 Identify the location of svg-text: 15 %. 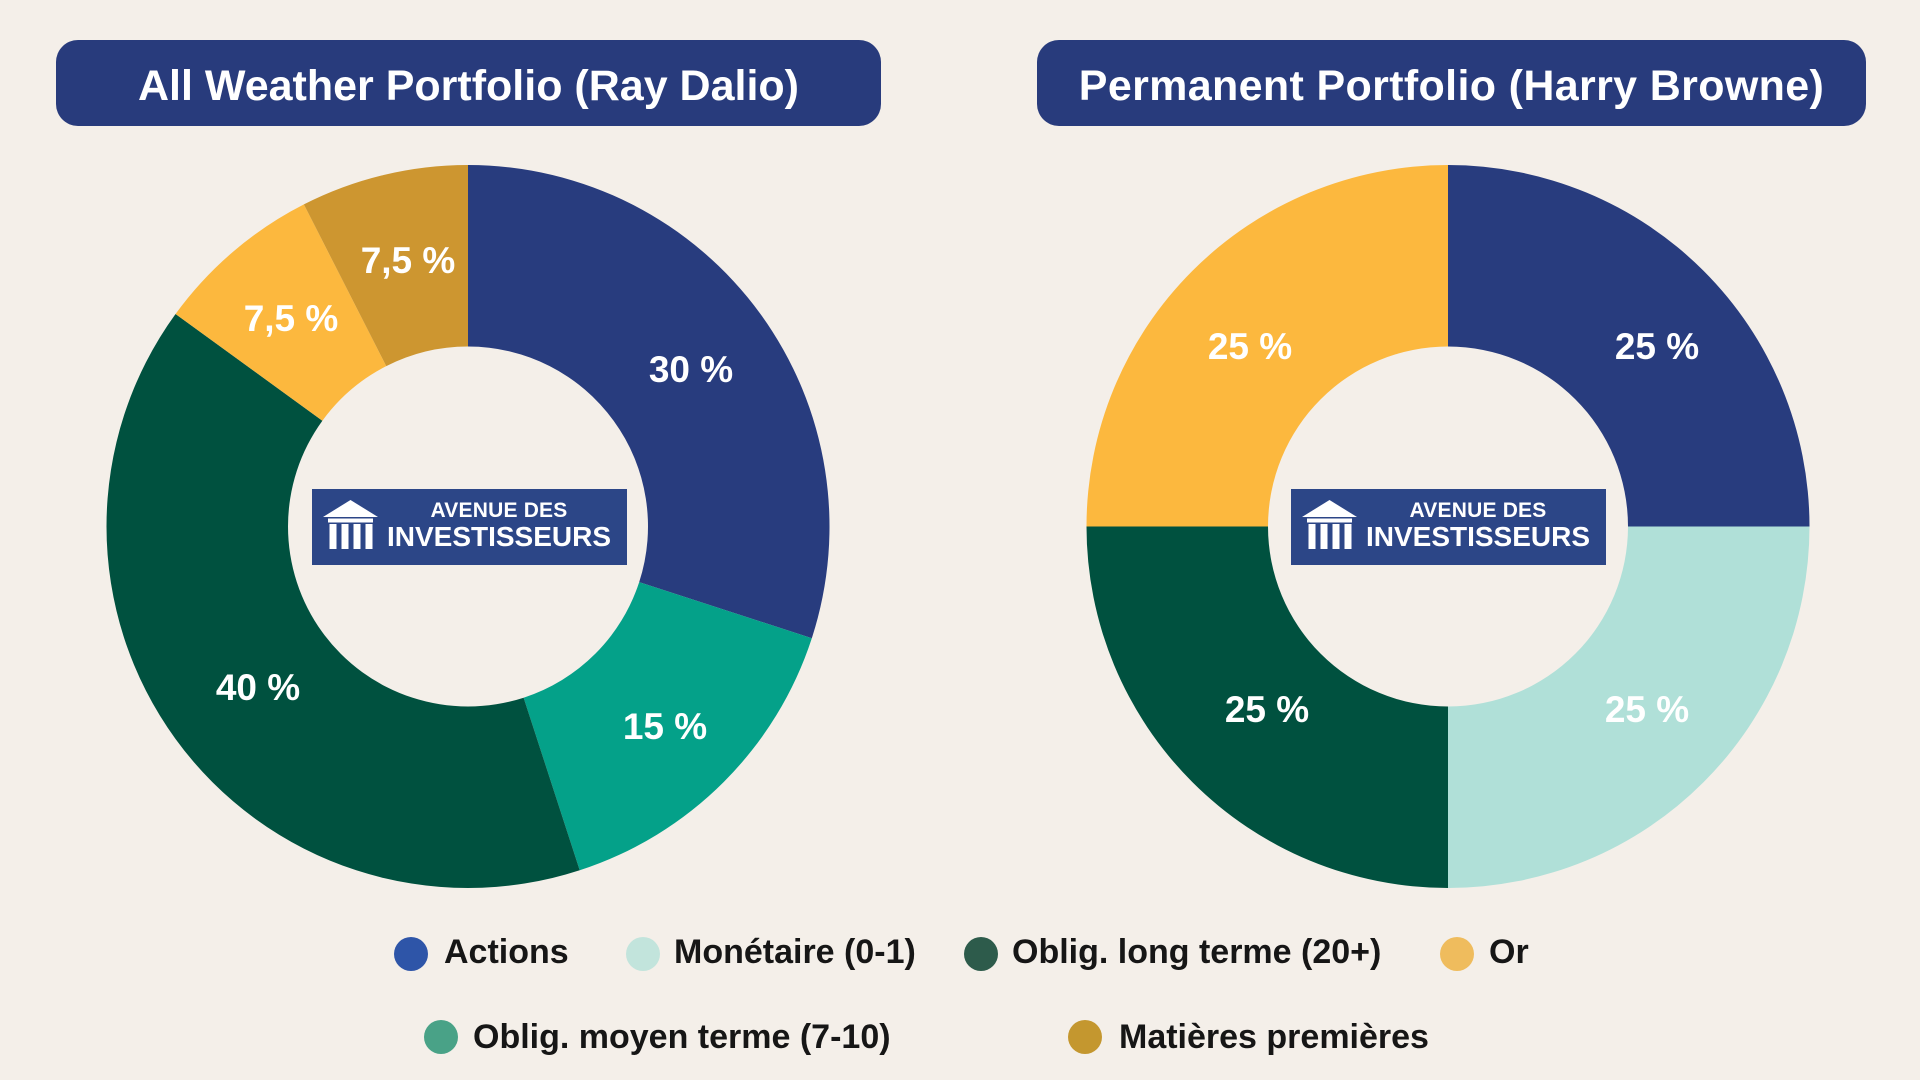
(665, 726).